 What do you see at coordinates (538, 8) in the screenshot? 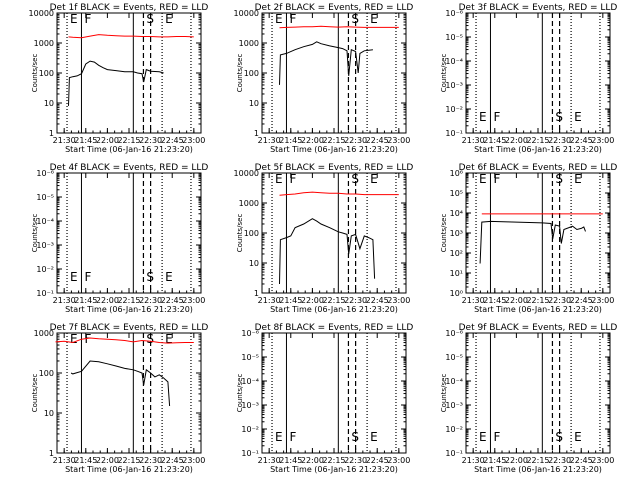
I see `panel-title: Det 3f BLACK = Events, RED = LLD` at bounding box center [538, 8].